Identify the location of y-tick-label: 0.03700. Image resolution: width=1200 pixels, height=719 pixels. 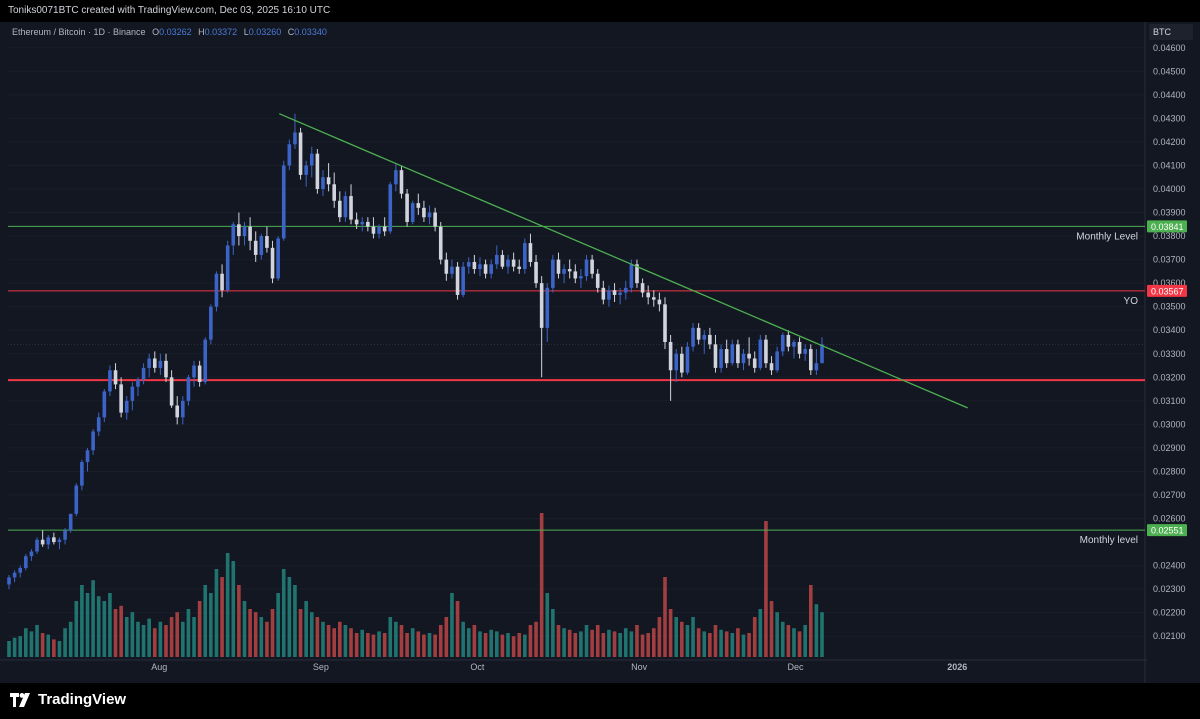
(1169, 260).